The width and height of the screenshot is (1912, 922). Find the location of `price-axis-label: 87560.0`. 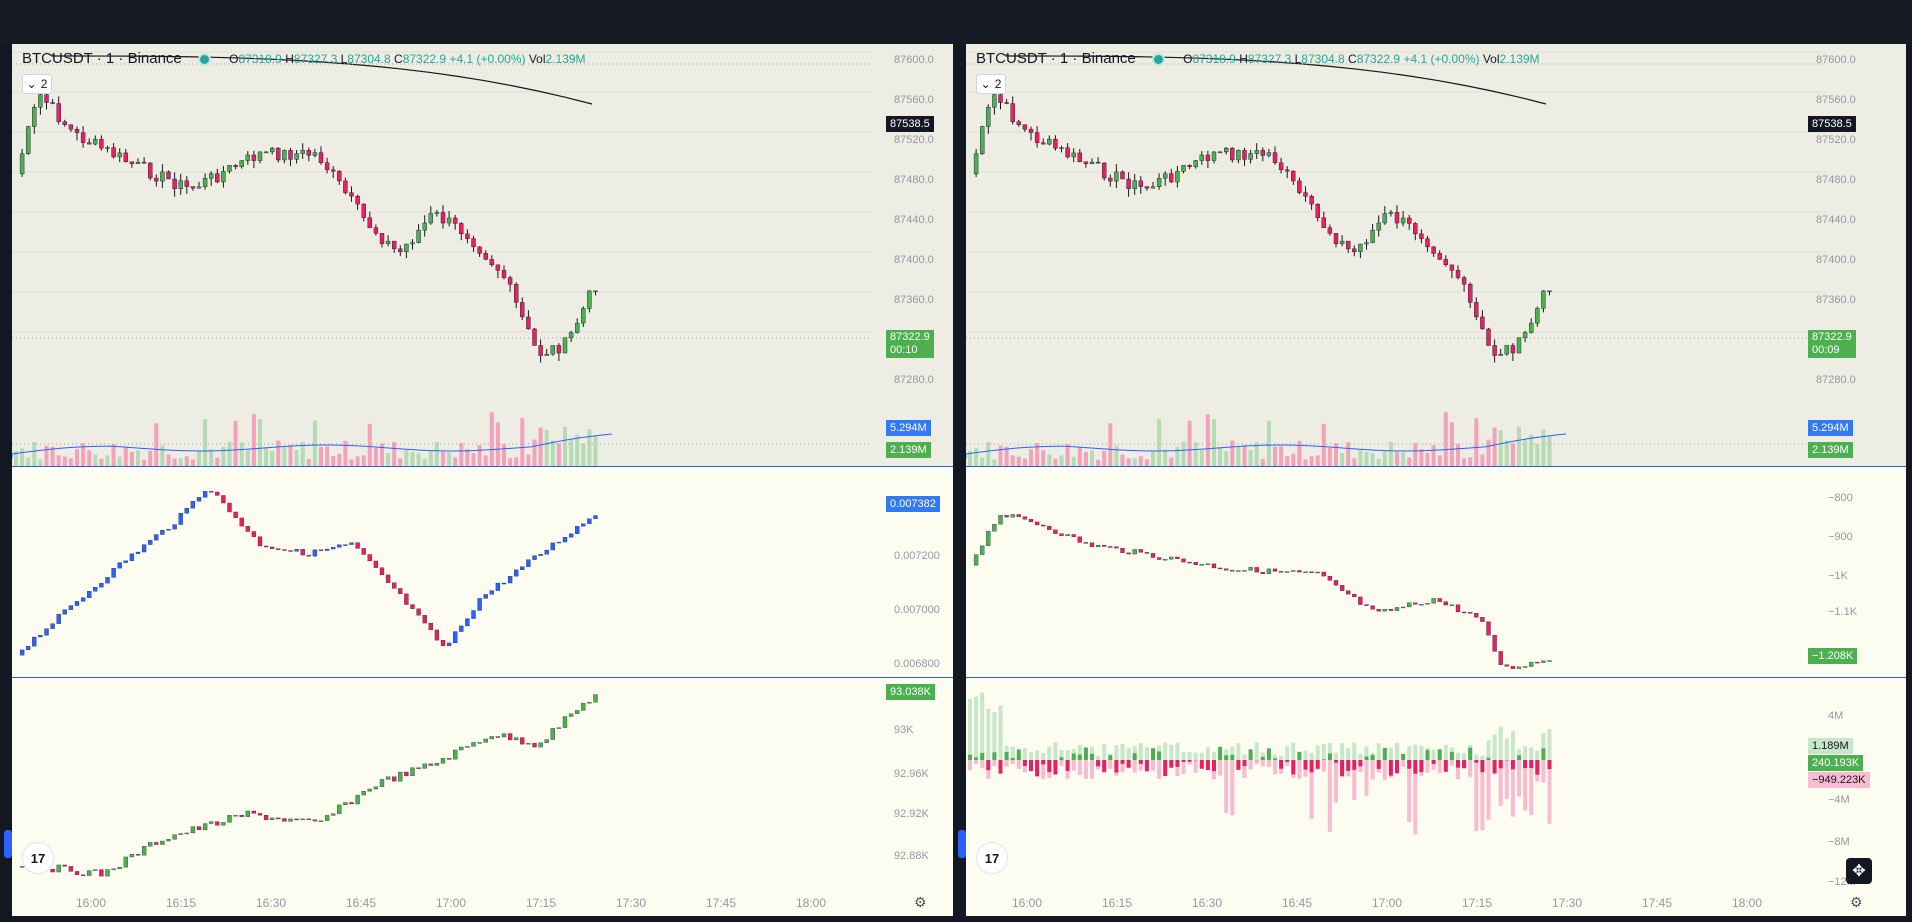

price-axis-label: 87560.0 is located at coordinates (914, 100).